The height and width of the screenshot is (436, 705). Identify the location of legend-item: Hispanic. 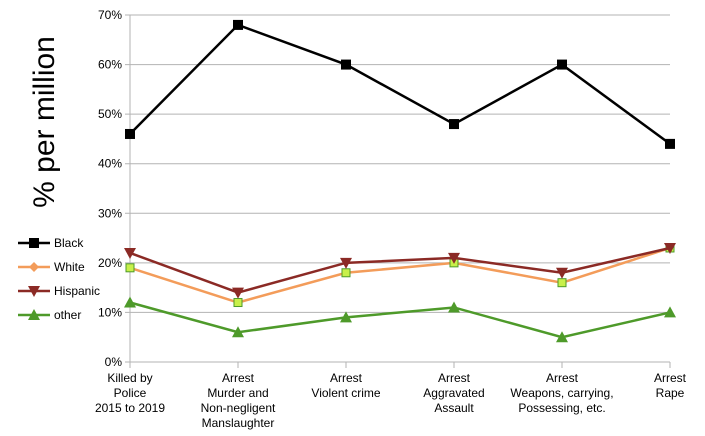
(59, 291).